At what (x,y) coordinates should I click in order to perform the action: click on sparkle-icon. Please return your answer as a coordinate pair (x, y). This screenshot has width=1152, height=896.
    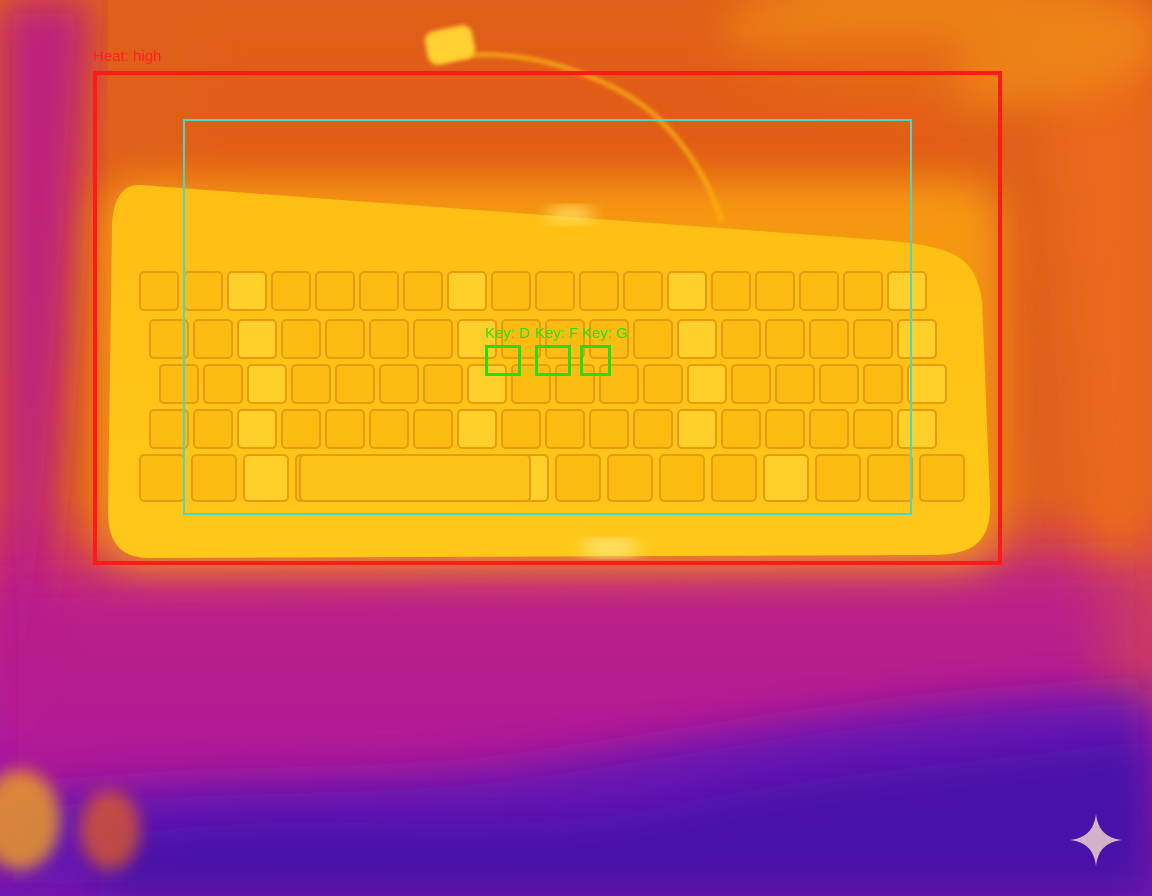
    Looking at the image, I should click on (1096, 840).